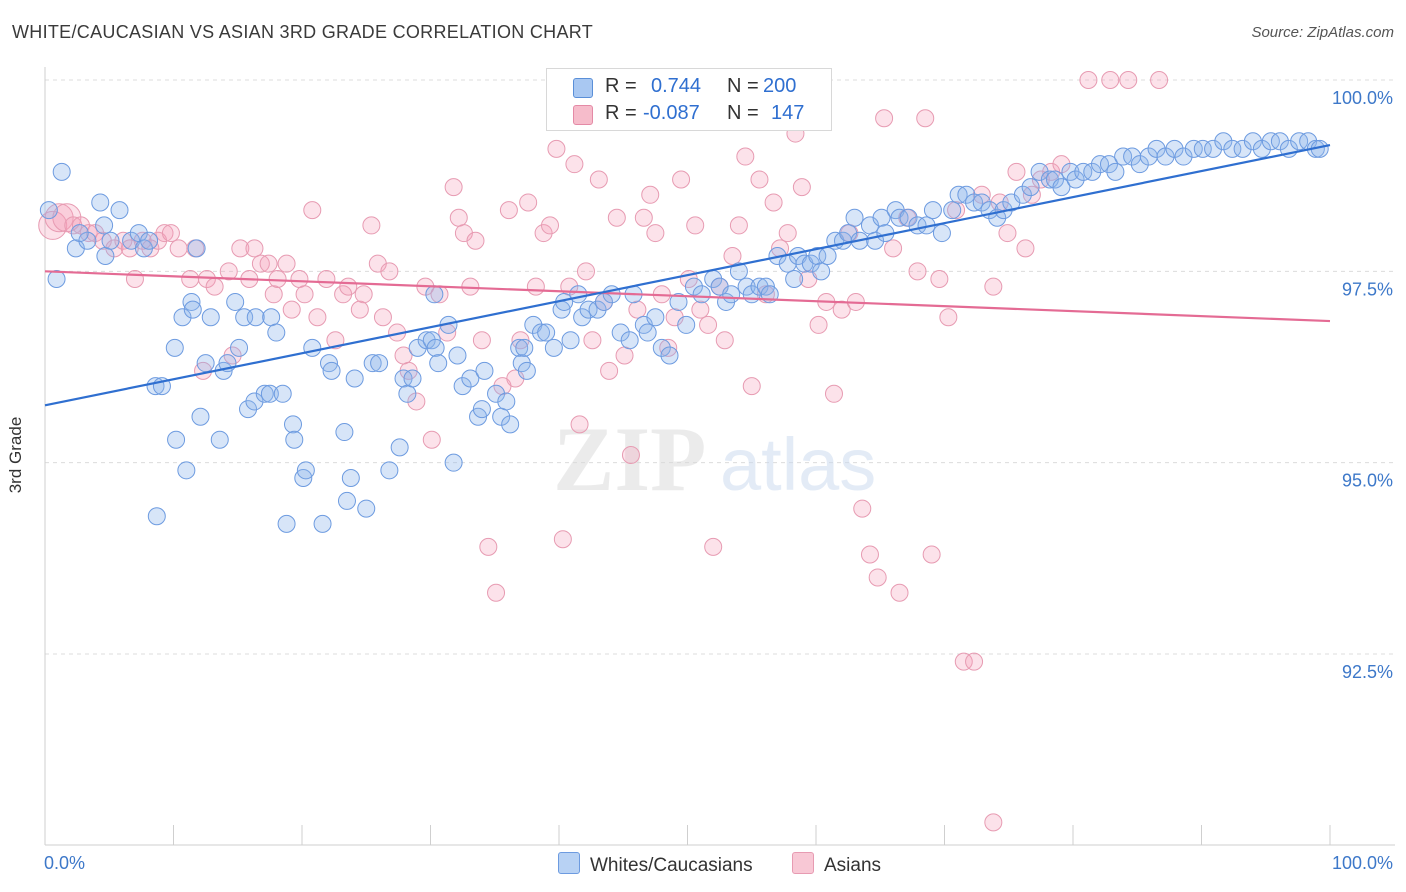 The image size is (1406, 892). I want to click on bottom-legend-whites: Whites/Caucasians, so click(655, 864).